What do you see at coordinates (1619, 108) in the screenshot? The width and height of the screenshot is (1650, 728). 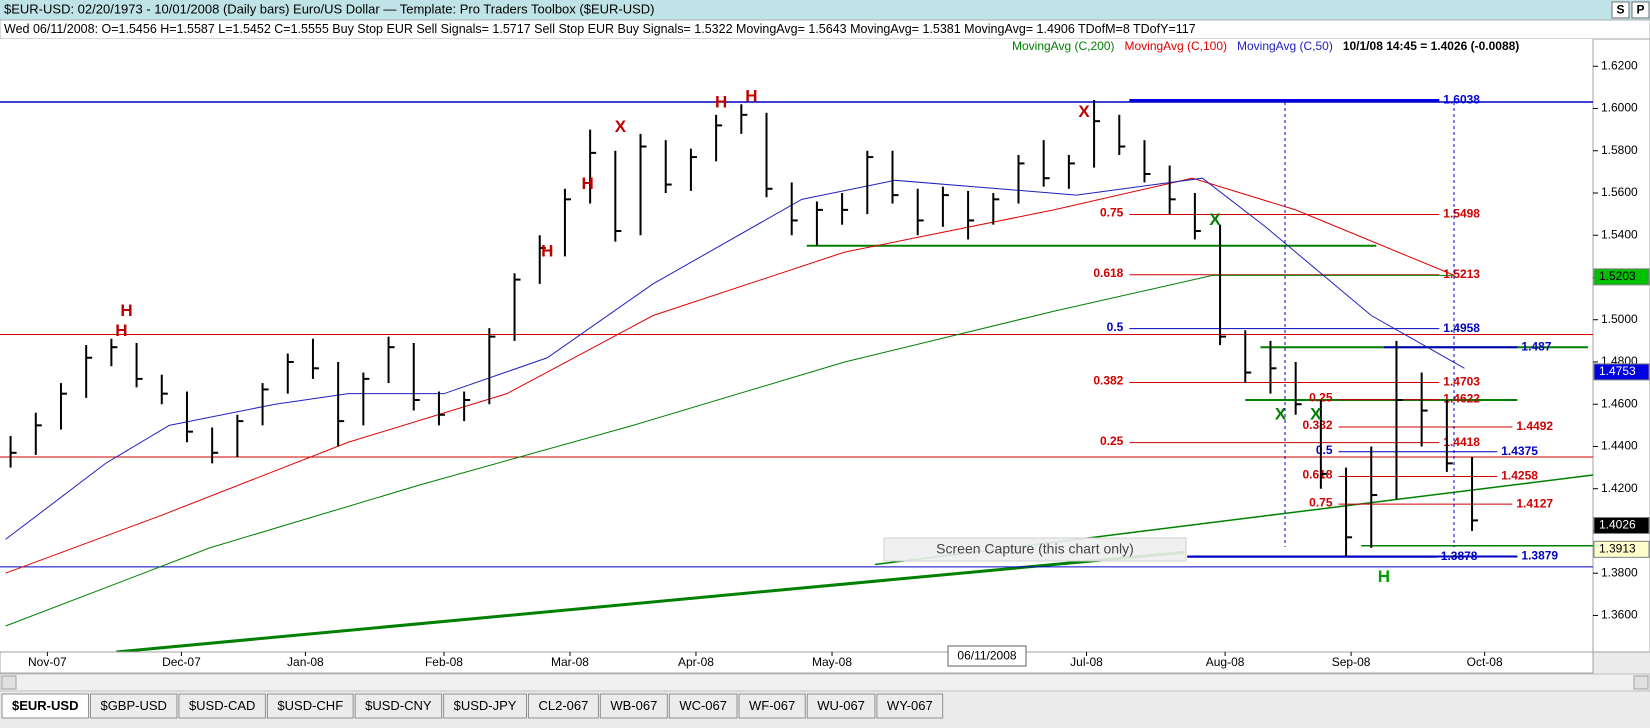 I see `y-tick-label: 1.6000` at bounding box center [1619, 108].